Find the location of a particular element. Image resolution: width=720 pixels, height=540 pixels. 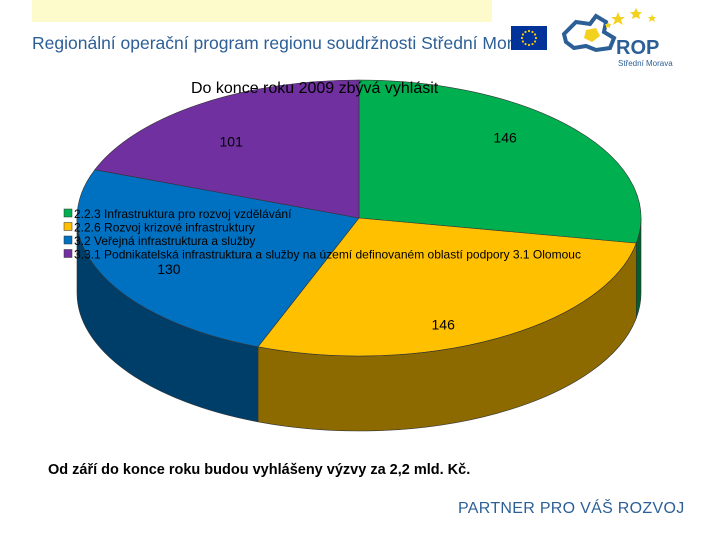

eu-flag-icon is located at coordinates (529, 38).